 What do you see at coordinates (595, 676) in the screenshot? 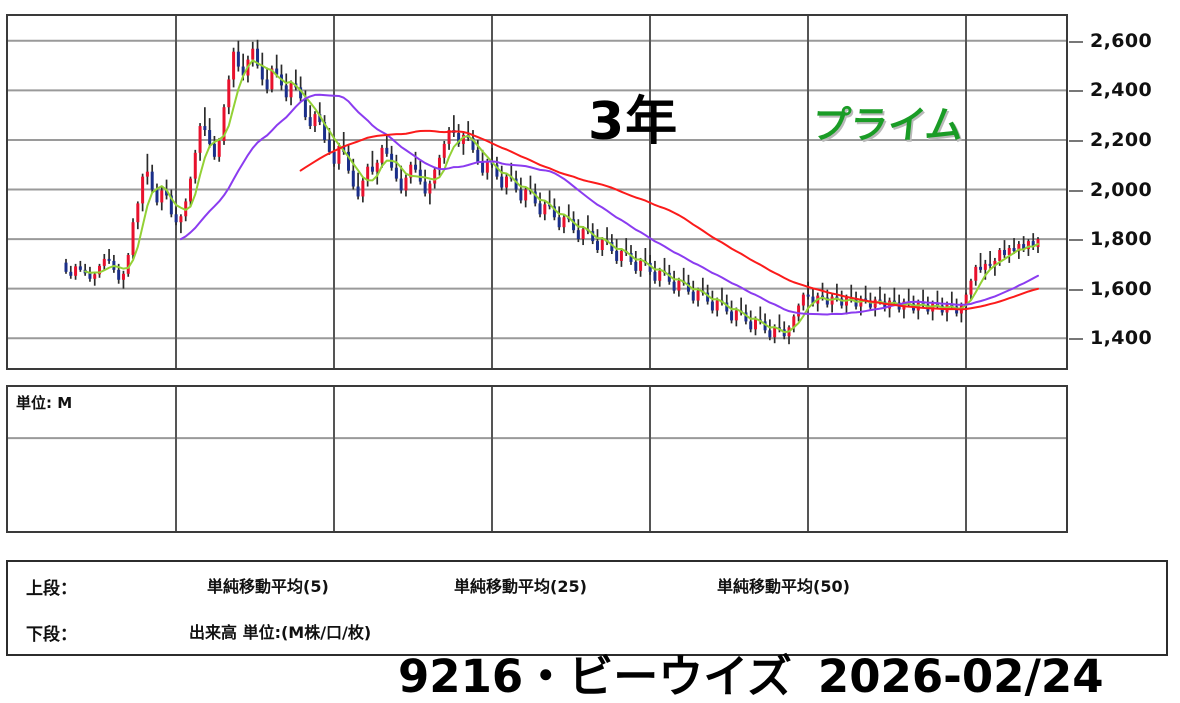
I see `ticker-symbol: 9216・ビーウイズ` at bounding box center [595, 676].